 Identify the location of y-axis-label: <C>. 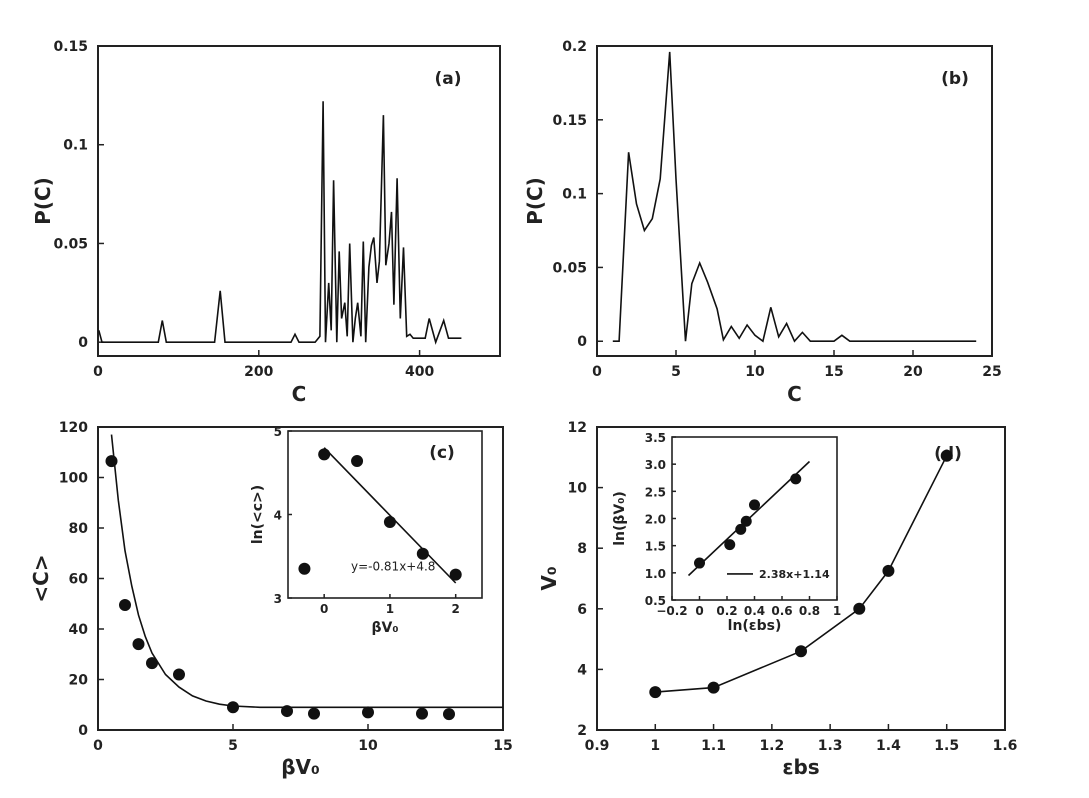
(41, 578).